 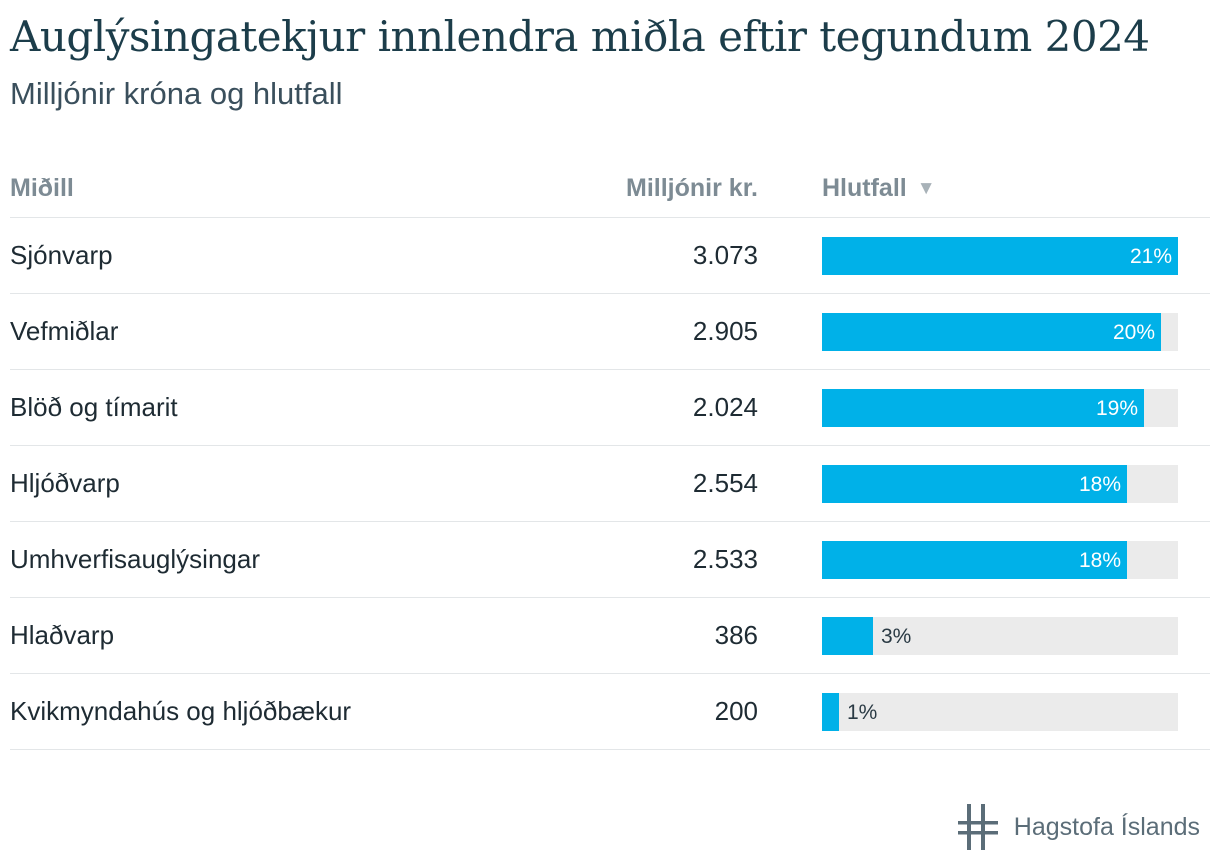 I want to click on chart-subtitle: Milljónir króna og hlutfall, so click(x=176, y=93).